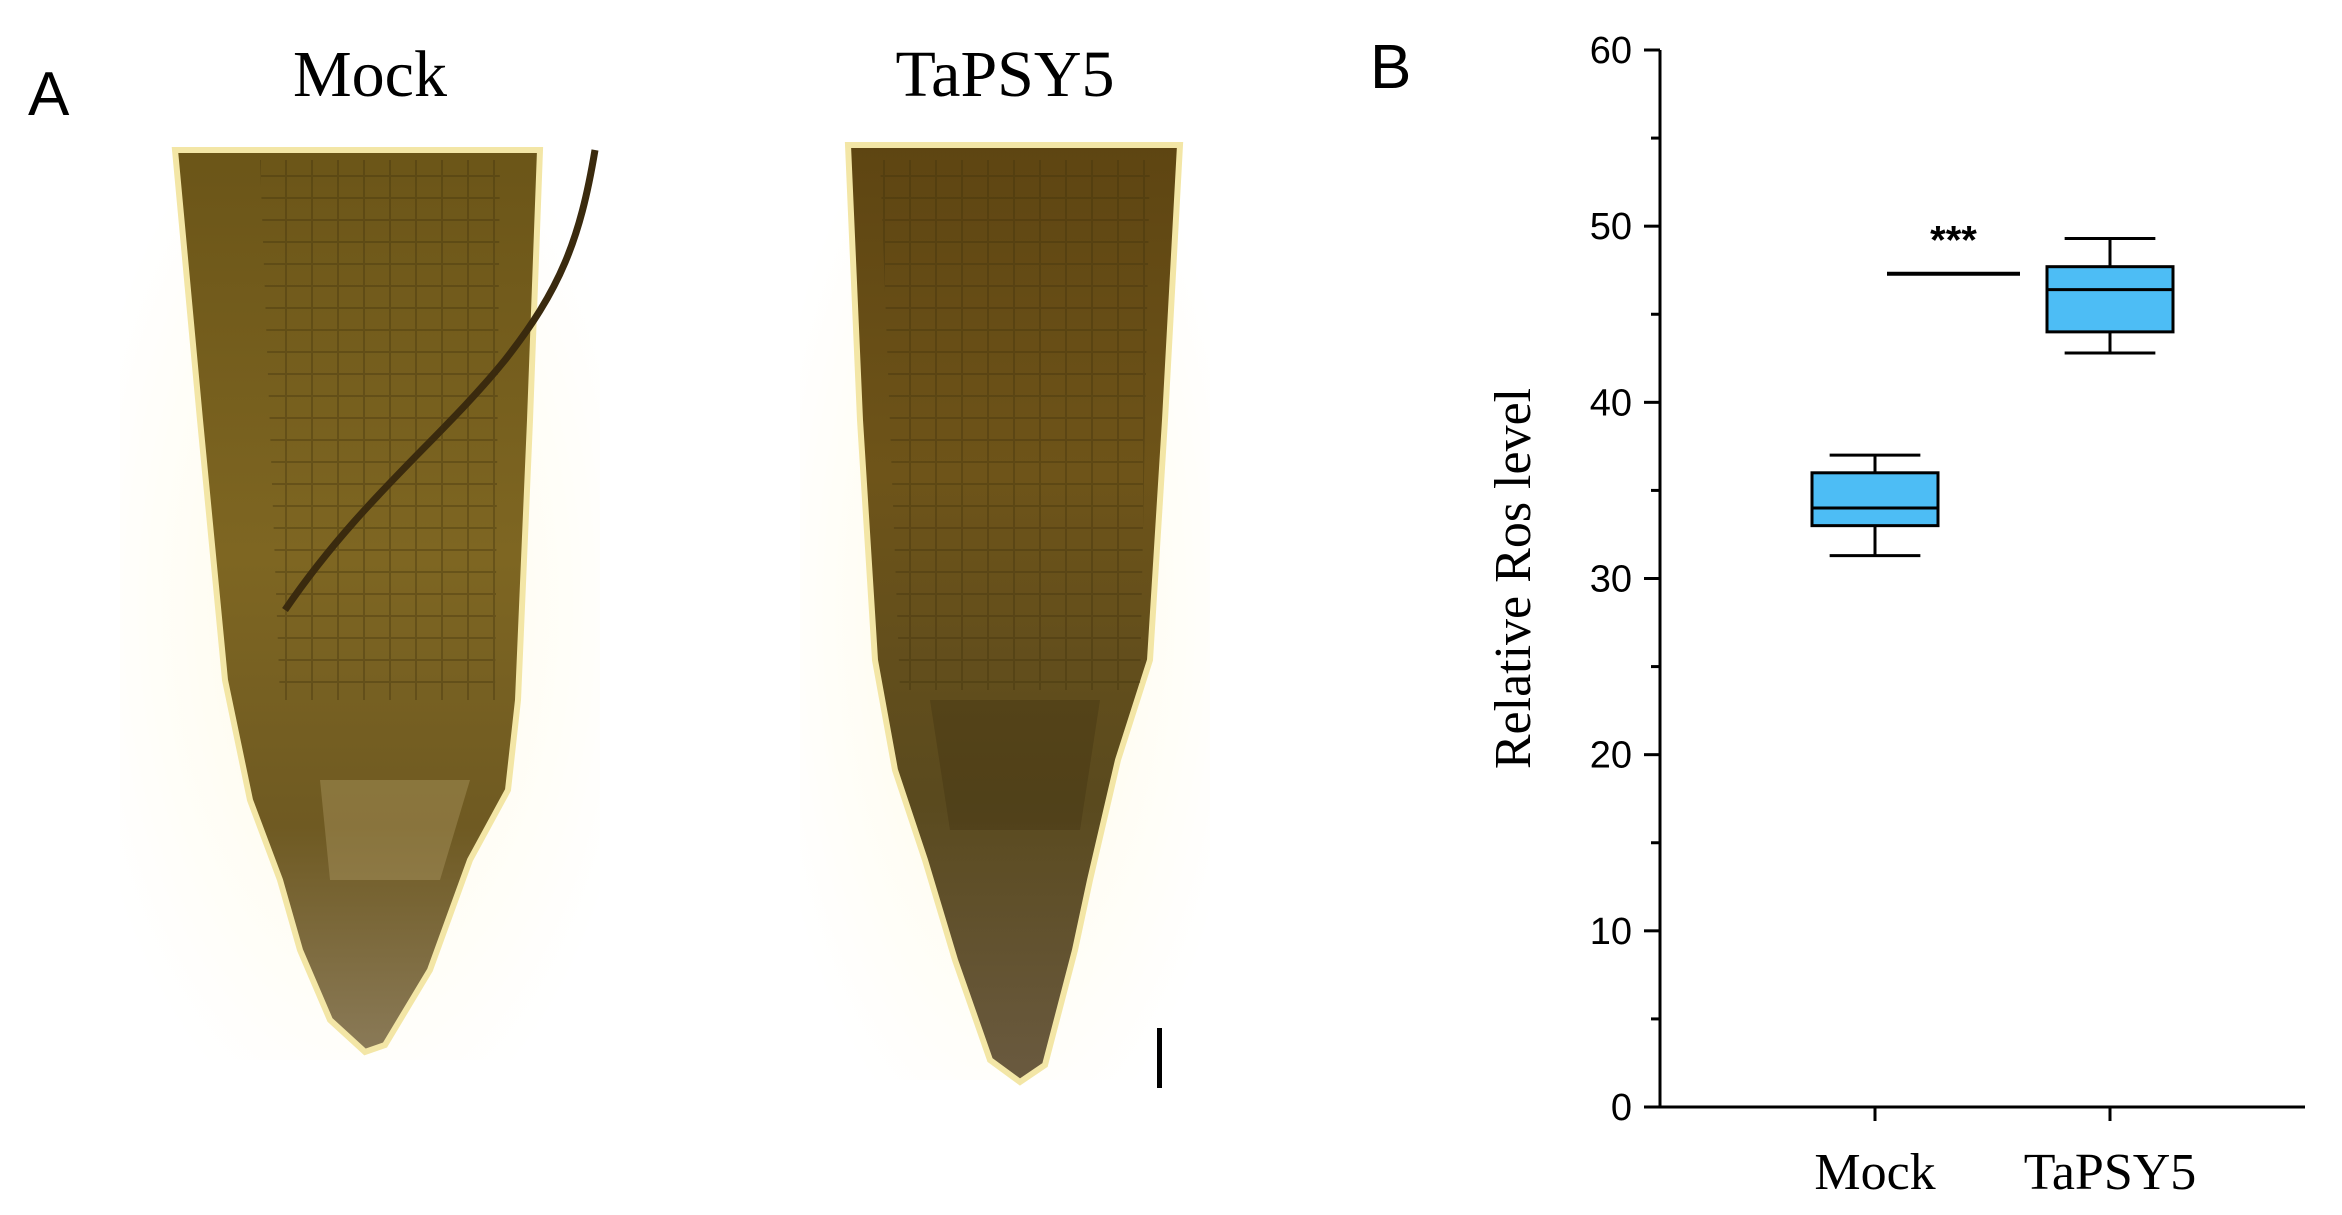  I want to click on y-tick-label: 40, so click(1611, 403).